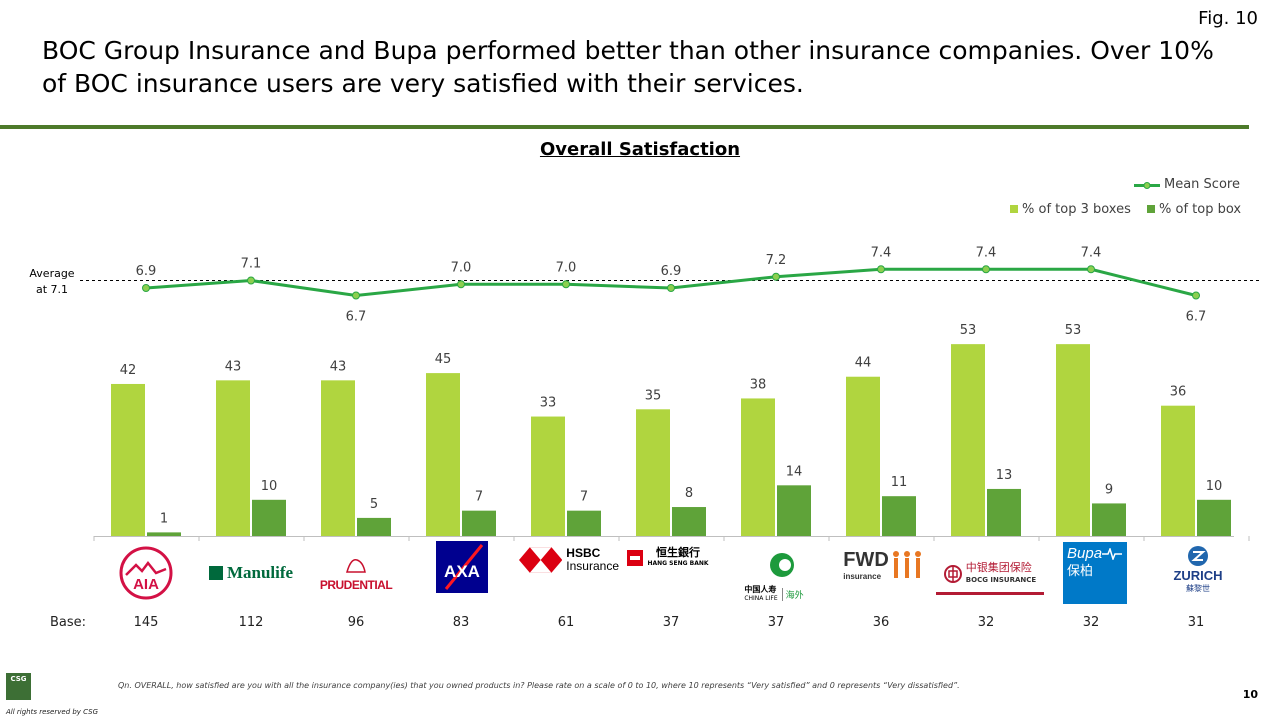 This screenshot has width=1280, height=720. Describe the element at coordinates (52, 289) in the screenshot. I see `average-label-line2: at 7.1` at that location.